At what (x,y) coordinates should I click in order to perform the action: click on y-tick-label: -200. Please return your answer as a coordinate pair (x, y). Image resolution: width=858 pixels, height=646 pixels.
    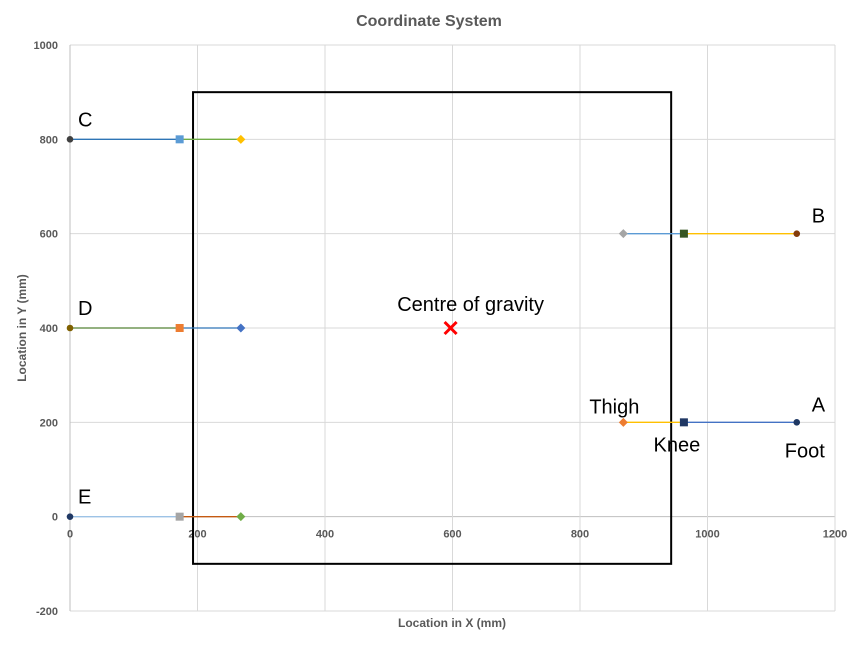
    Looking at the image, I should click on (47, 612).